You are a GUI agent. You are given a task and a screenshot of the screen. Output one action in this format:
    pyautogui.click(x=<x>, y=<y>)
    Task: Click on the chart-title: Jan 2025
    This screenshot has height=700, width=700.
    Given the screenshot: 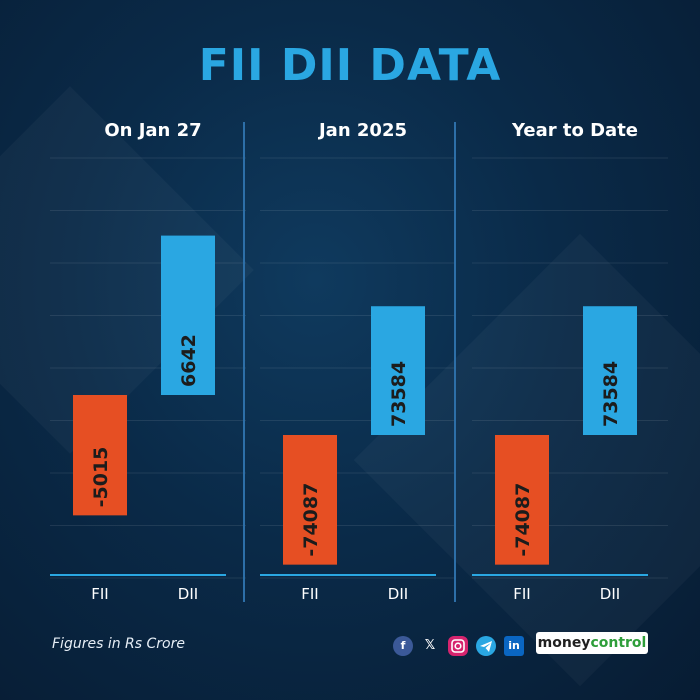 What is the action you would take?
    pyautogui.click(x=363, y=130)
    